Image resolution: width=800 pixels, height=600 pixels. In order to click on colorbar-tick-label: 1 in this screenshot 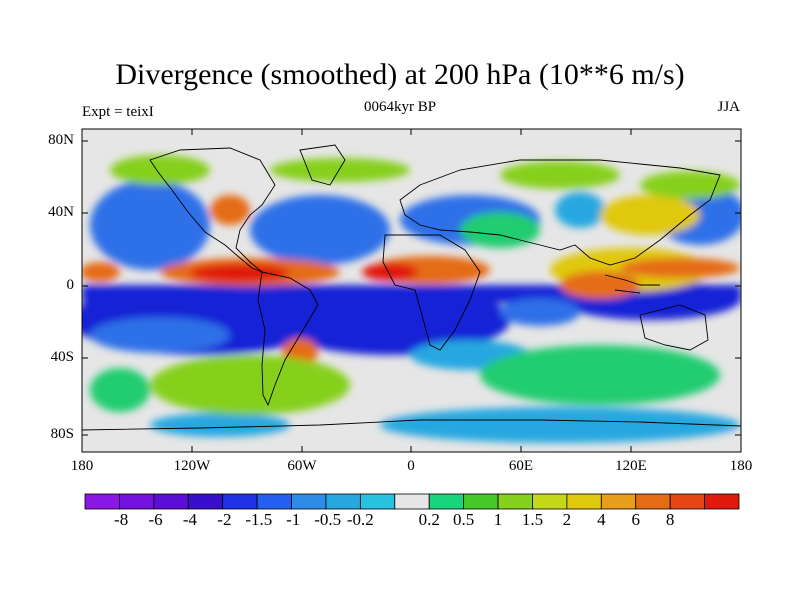, I will do `click(498, 519)`.